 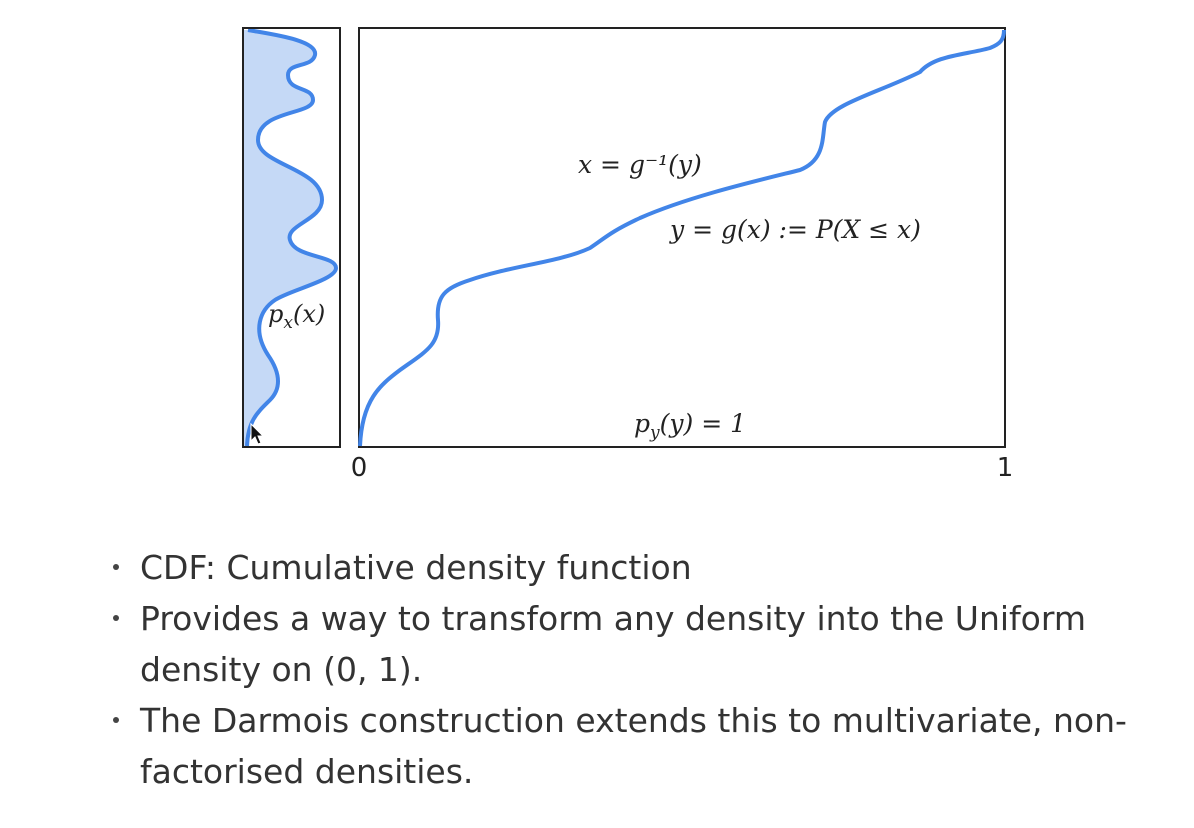 I want to click on inverse-map-label: x = g⁻¹(y), so click(x=640, y=164).